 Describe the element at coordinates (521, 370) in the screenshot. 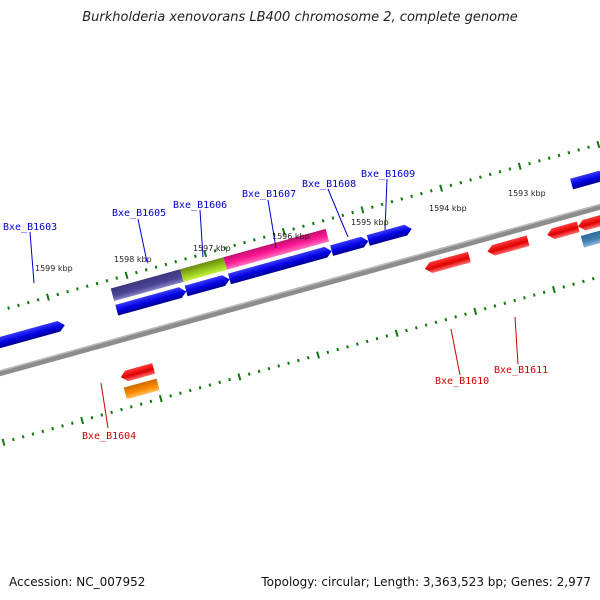

I see `label-bxe-b1611: Bxe_B1611` at that location.